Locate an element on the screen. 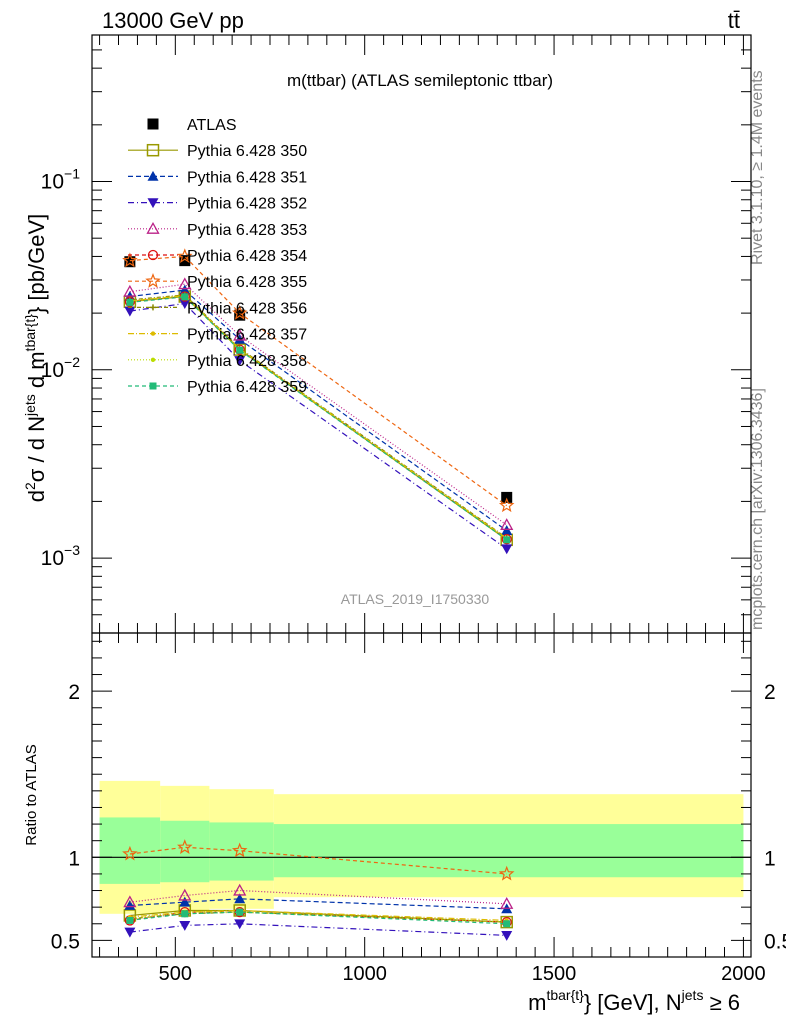  ylabel-jets: jets is located at coordinates (30, 405).